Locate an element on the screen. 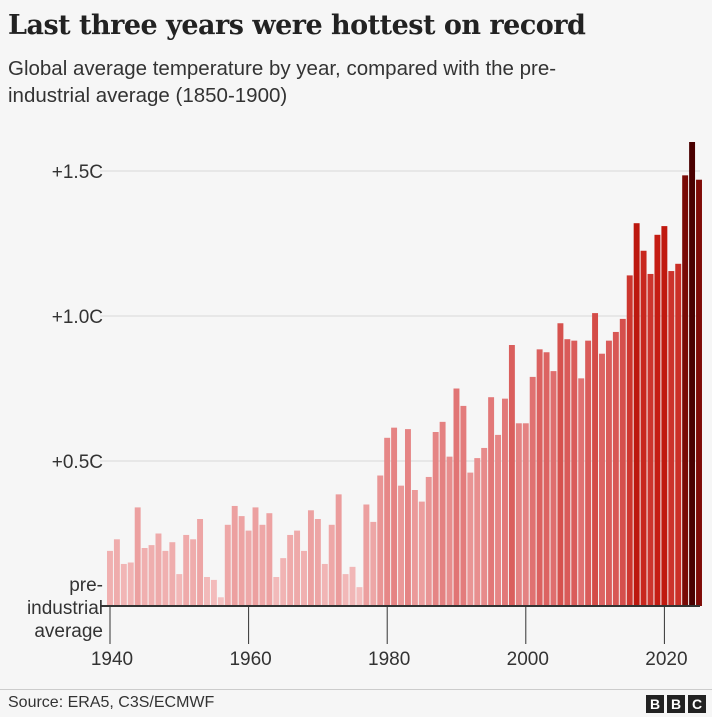 The height and width of the screenshot is (717, 712). bar-2024 is located at coordinates (692, 374).